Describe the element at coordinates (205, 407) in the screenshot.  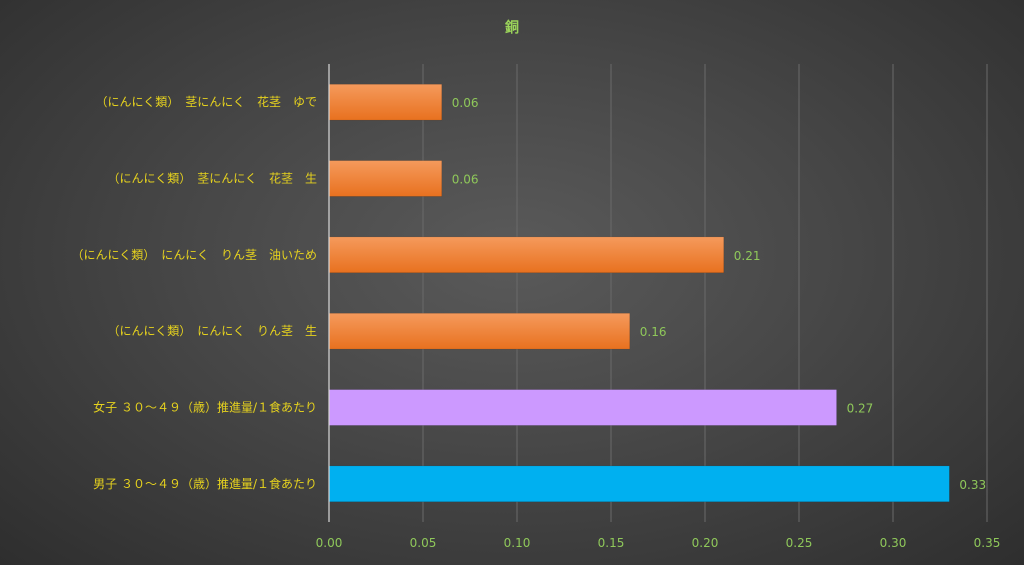
I see `category-label: 女子 ３０～４９（歳）推進量/１食あたり` at that location.